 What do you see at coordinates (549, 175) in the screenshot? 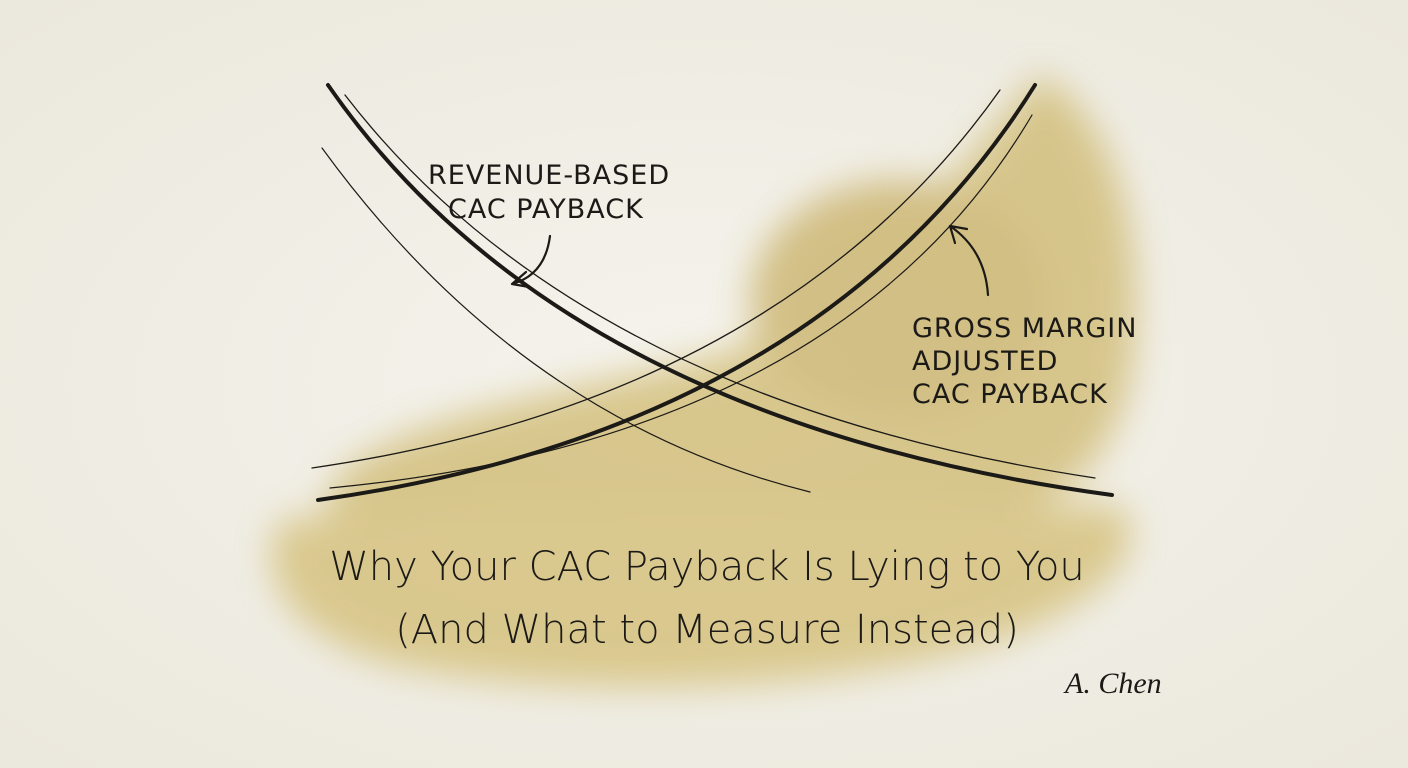
I see `label: REVENUE-BASED` at bounding box center [549, 175].